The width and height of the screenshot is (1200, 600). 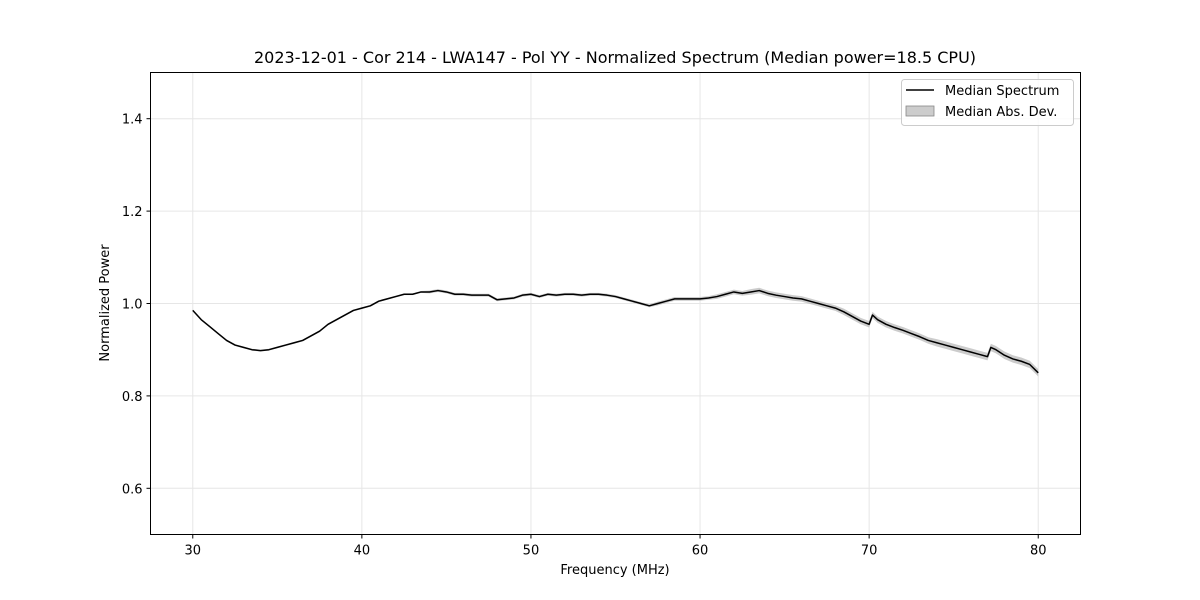 What do you see at coordinates (132, 489) in the screenshot?
I see `y-tick-label: 0.6` at bounding box center [132, 489].